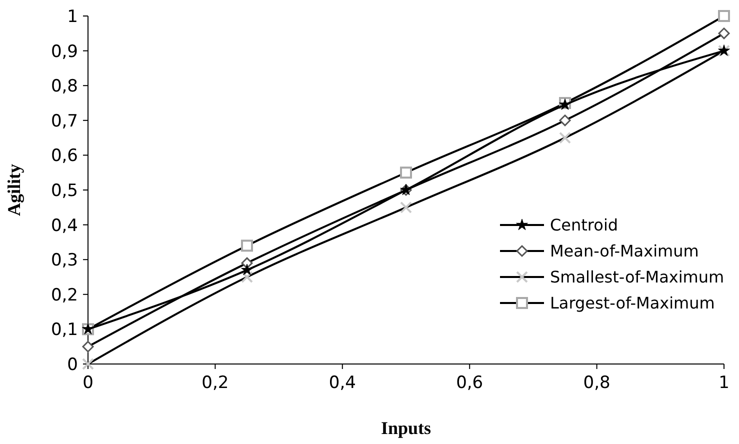  Describe the element at coordinates (215, 383) in the screenshot. I see `x-tick-label: 0,2` at that location.